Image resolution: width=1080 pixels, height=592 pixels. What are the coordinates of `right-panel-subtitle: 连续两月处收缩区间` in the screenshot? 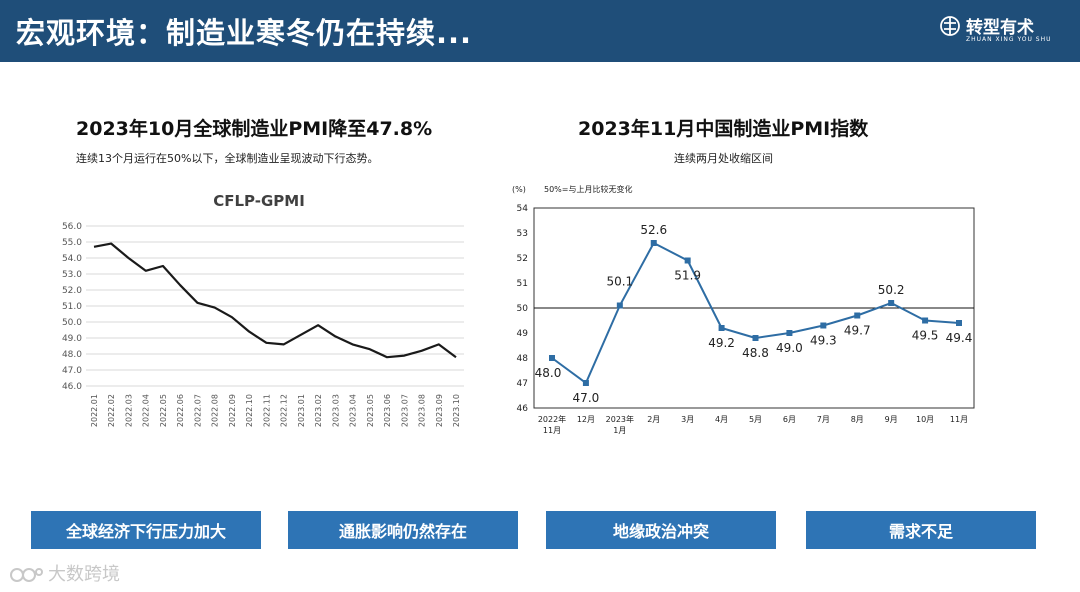 It's located at (723, 158).